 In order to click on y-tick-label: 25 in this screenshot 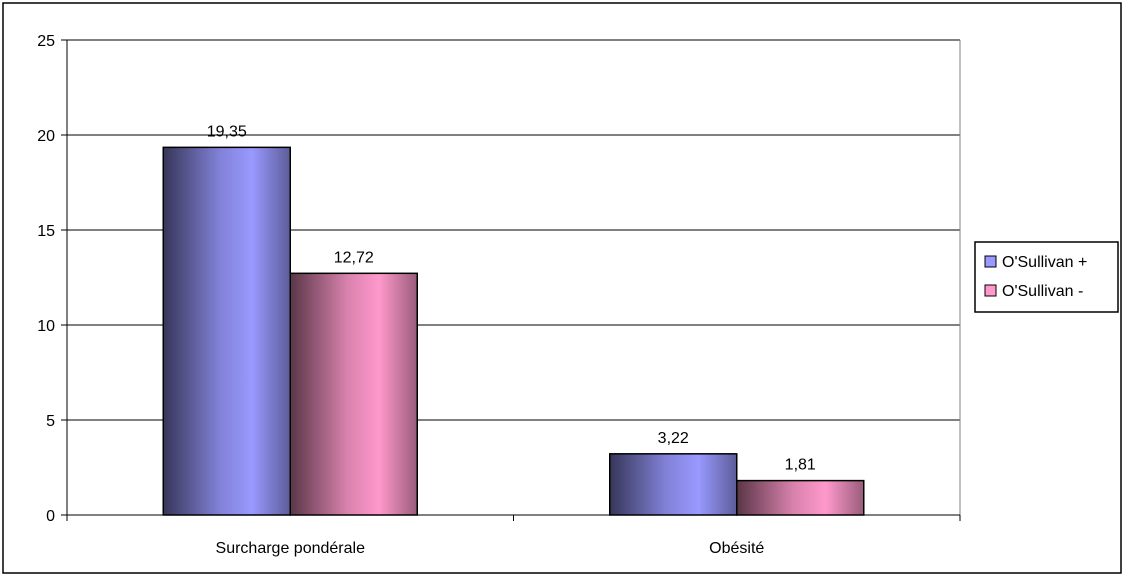, I will do `click(46, 41)`.